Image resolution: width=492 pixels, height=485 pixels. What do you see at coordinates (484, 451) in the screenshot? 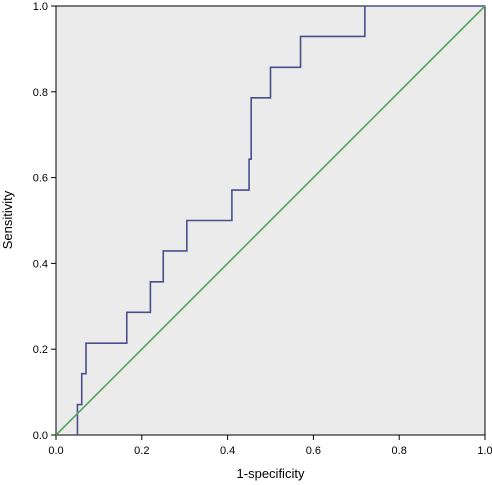
I see `x-tick-label: 1.0` at bounding box center [484, 451].